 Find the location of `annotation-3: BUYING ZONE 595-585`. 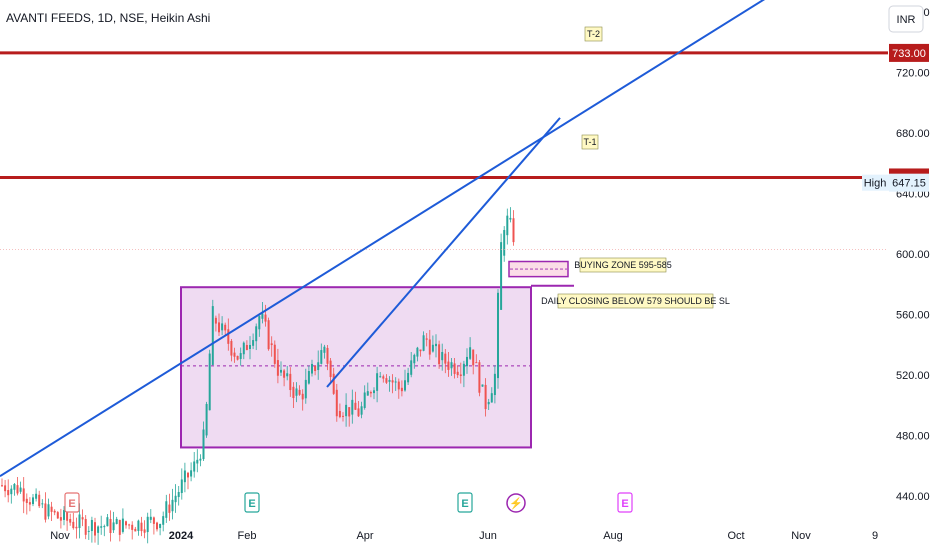

annotation-3: BUYING ZONE 595-585 is located at coordinates (623, 265).